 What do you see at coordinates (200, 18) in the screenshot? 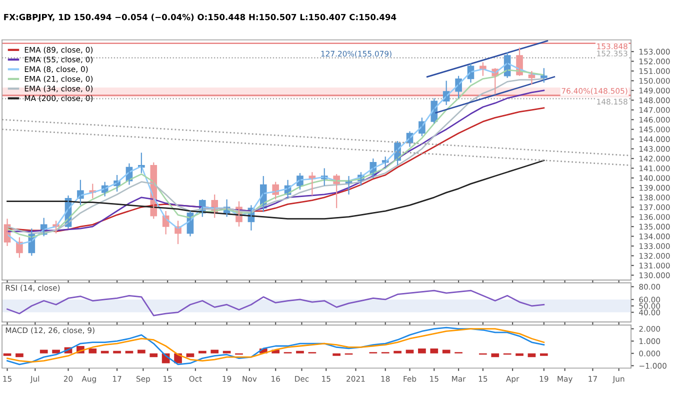
I see `chart-title: FX:GBPJPY, 1D 150.494 −0.054 (−0.04%) O:150.448 H:150.507 L:150.407 C:150.494` at bounding box center [200, 18].